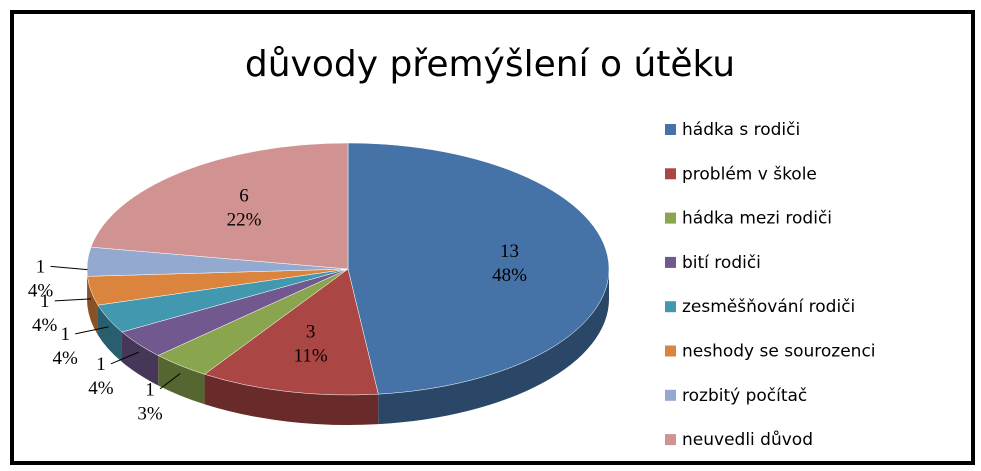 This screenshot has width=981, height=471. What do you see at coordinates (747, 440) in the screenshot?
I see `legend-label: neuvedli důvod` at bounding box center [747, 440].